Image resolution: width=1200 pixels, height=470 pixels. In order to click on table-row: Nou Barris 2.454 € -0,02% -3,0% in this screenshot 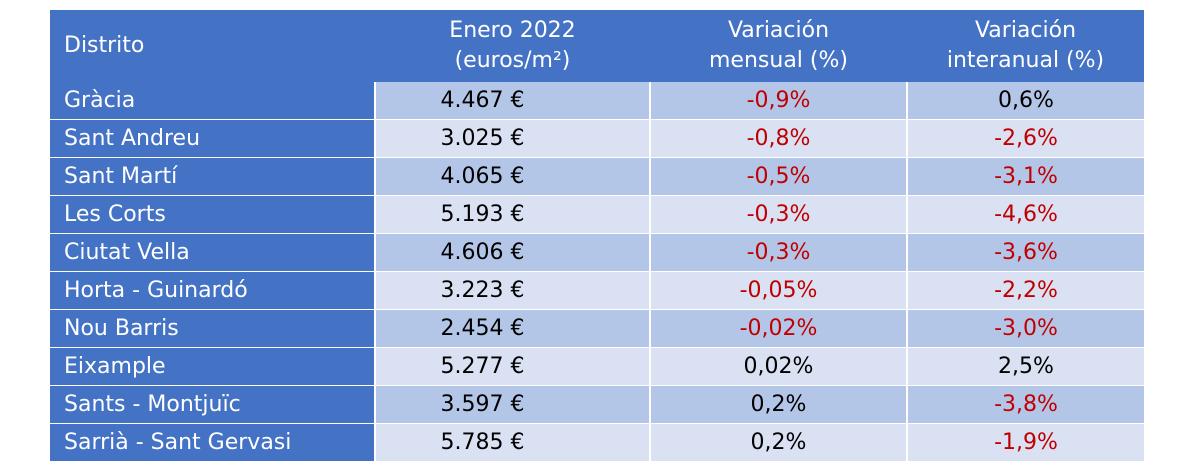, I will do `click(597, 328)`.